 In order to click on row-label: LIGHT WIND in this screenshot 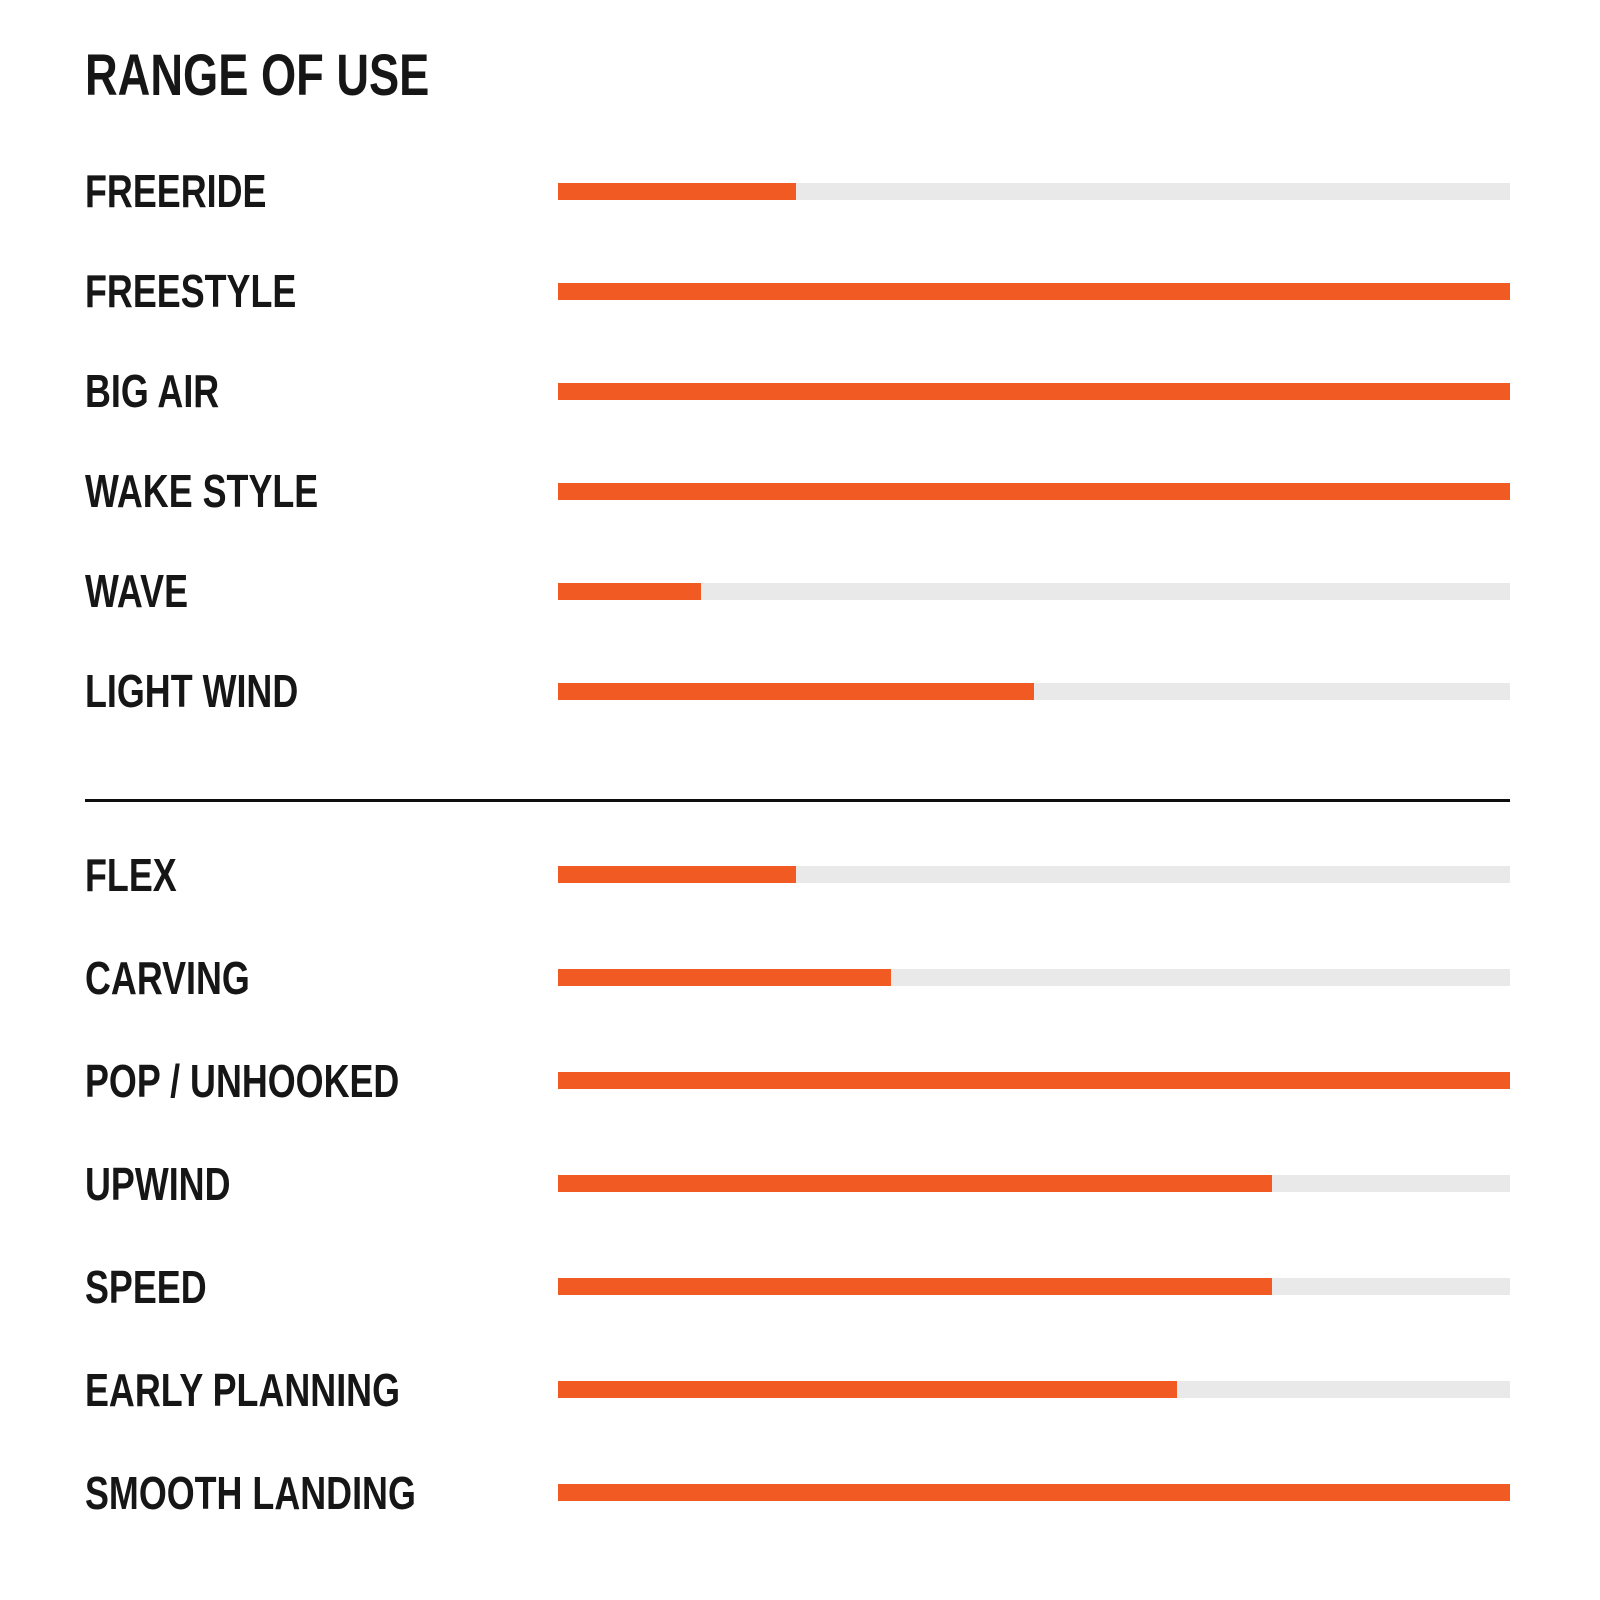, I will do `click(321, 691)`.